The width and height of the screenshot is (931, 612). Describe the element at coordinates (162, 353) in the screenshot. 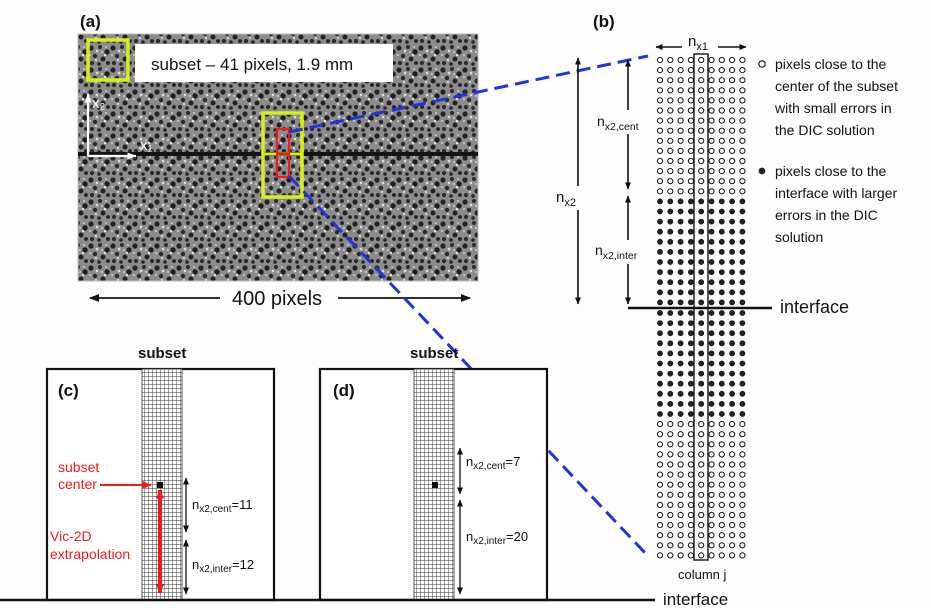

I see `subset-title-c: subset` at that location.